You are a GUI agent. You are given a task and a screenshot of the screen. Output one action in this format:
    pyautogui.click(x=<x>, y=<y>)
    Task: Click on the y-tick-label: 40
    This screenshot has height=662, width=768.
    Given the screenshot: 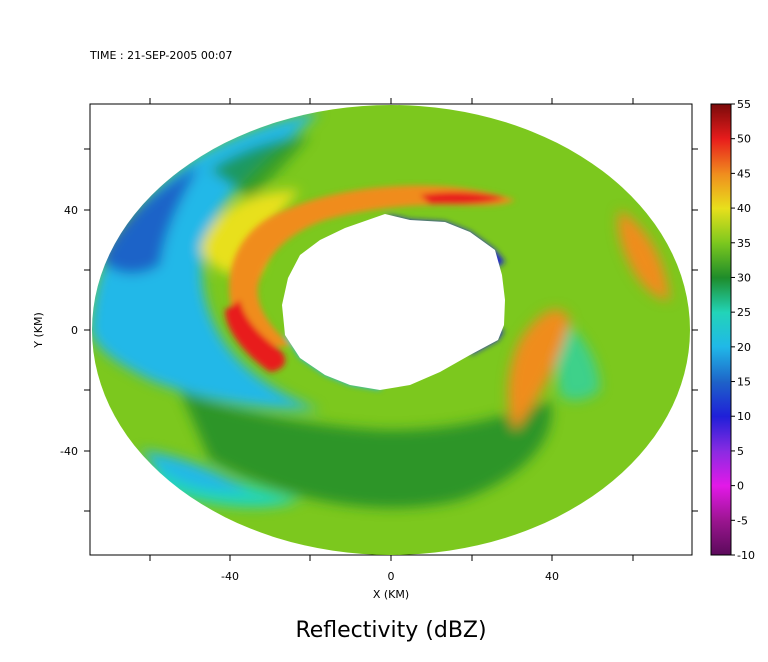 What is the action you would take?
    pyautogui.click(x=71, y=210)
    